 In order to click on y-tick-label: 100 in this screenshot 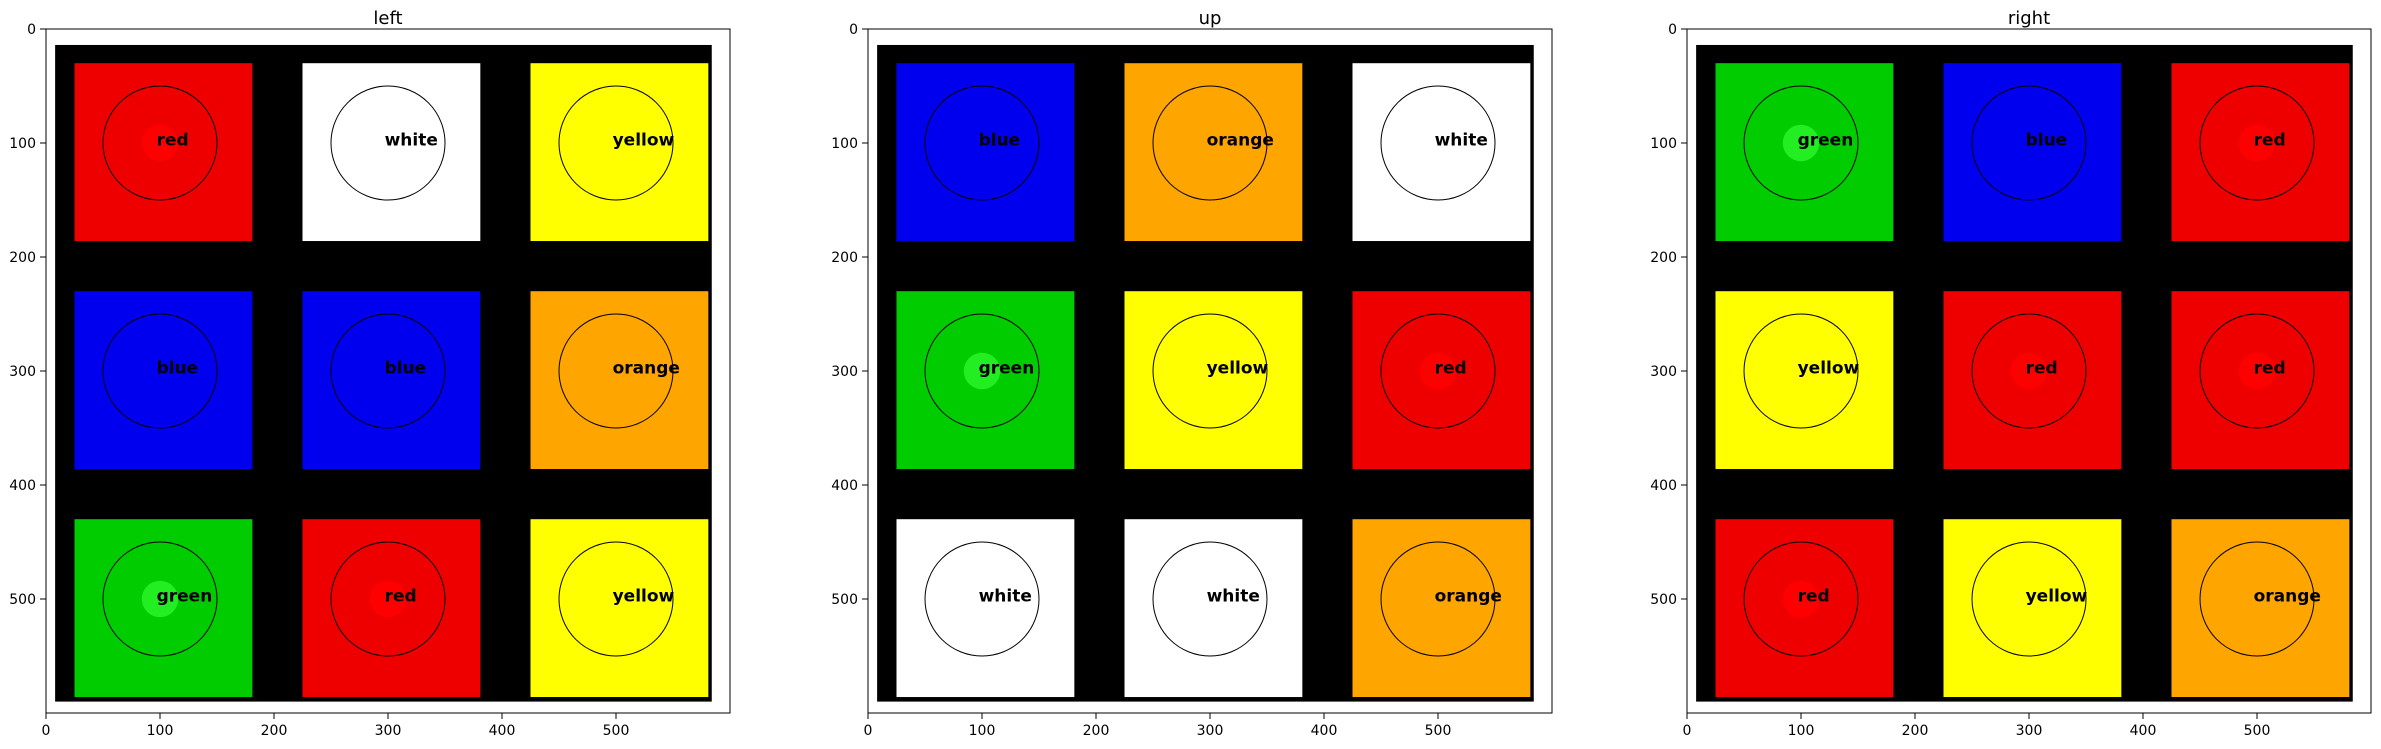, I will do `click(22, 144)`.